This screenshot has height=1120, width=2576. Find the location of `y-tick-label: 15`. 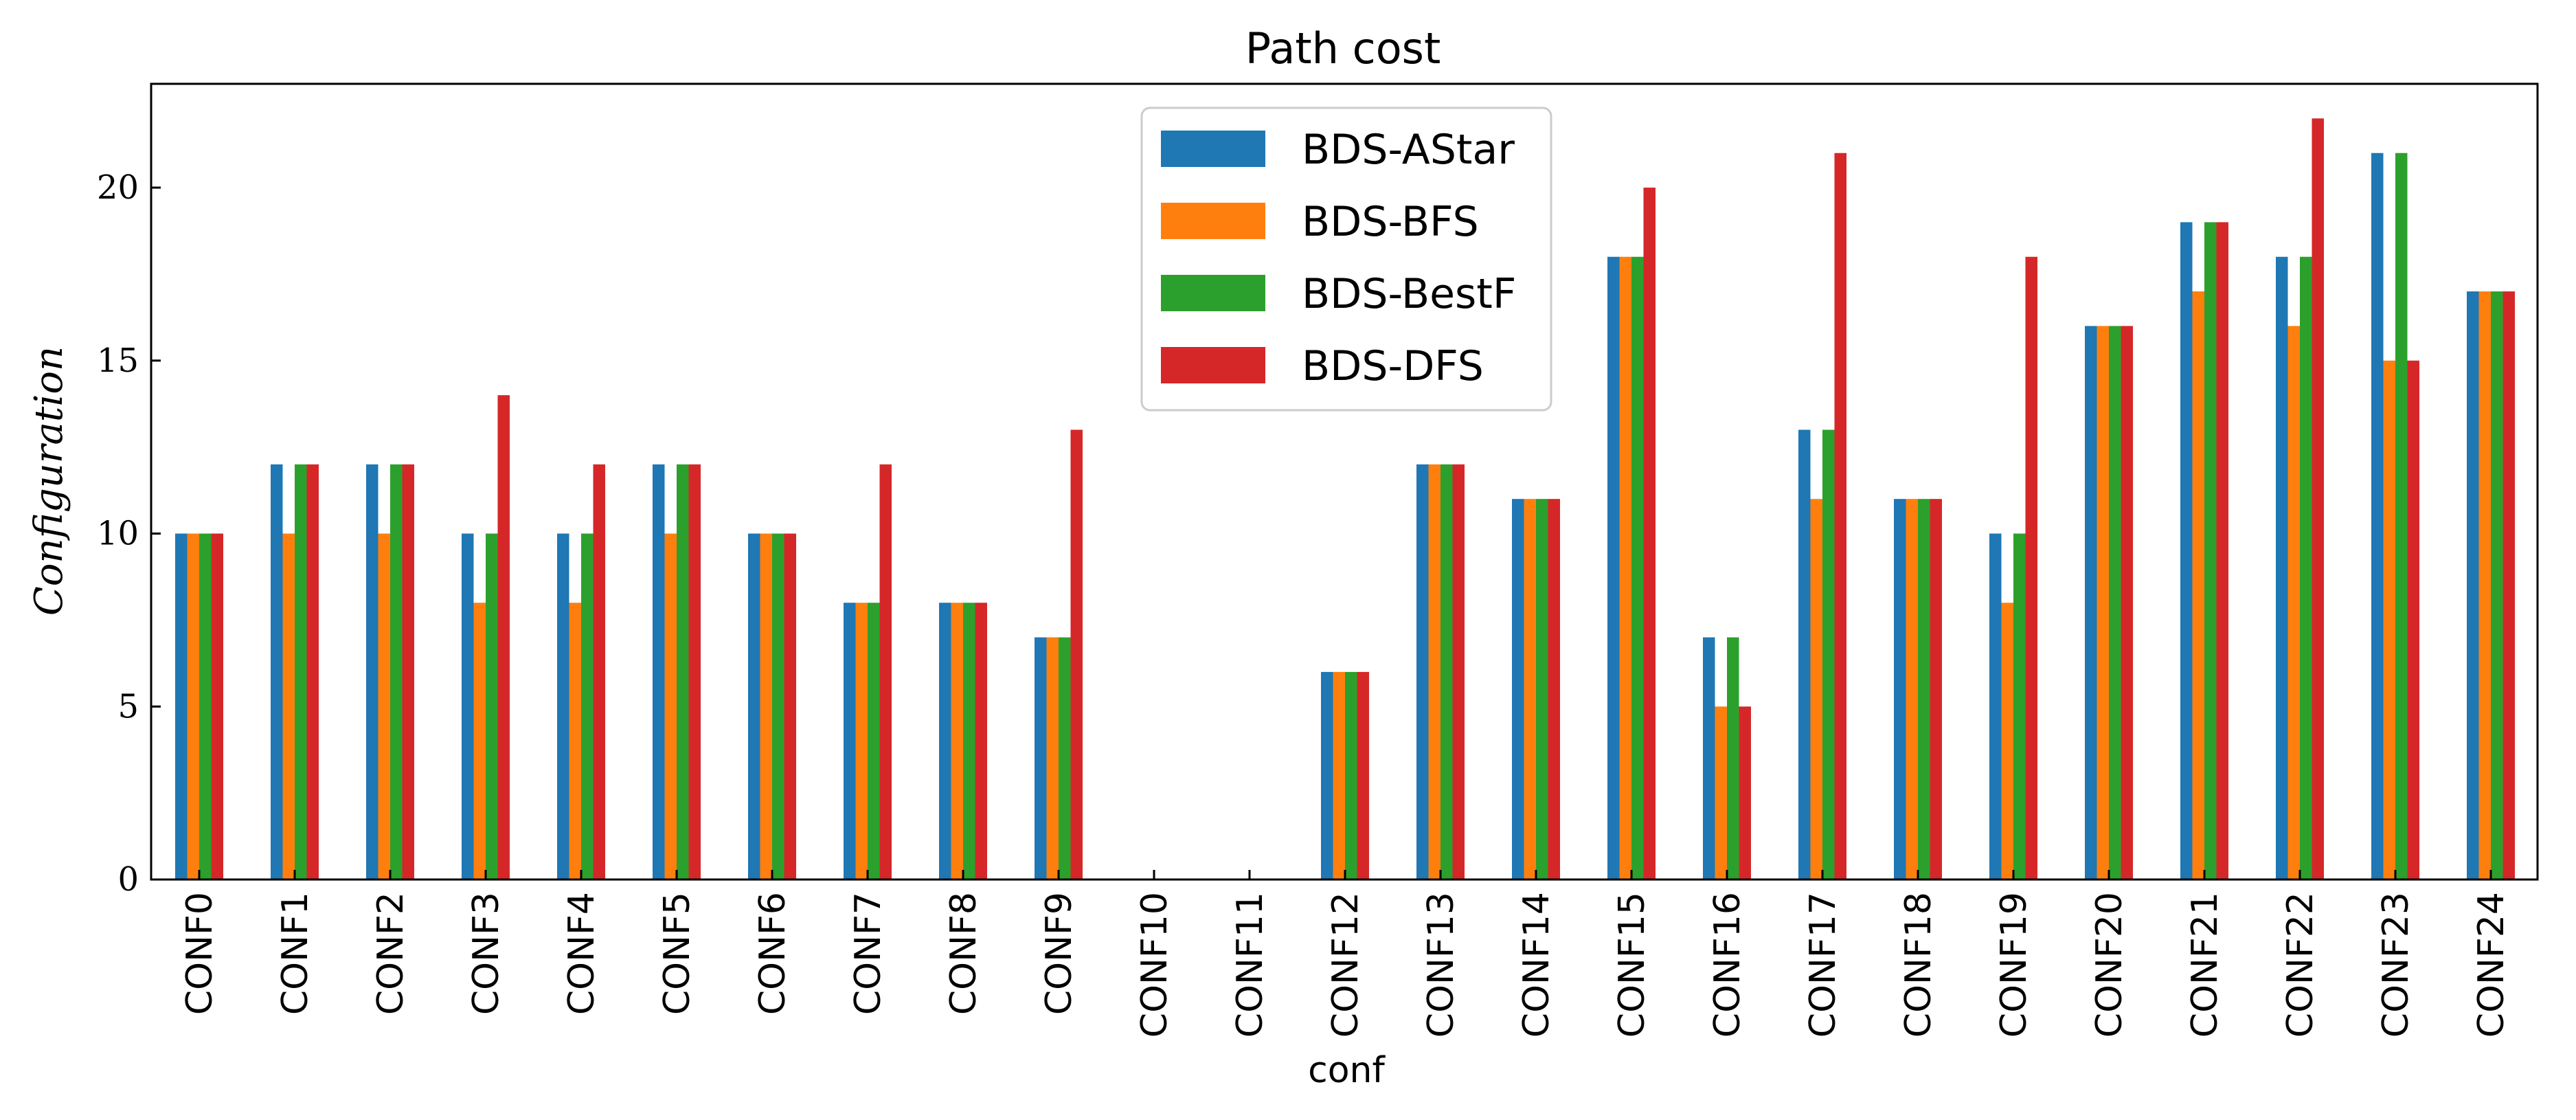

y-tick-label: 15 is located at coordinates (118, 360).